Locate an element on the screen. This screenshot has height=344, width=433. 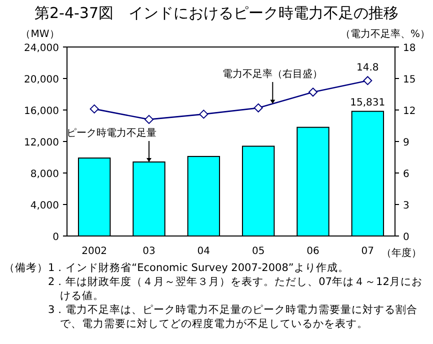
data-label: 15,831 is located at coordinates (368, 102).